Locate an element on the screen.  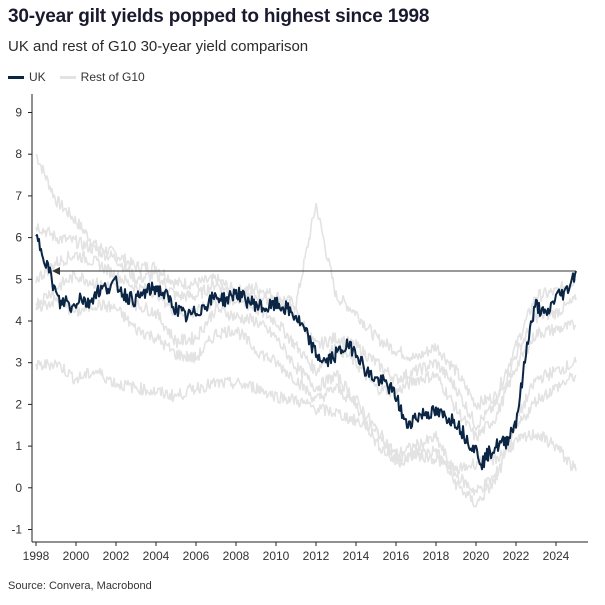
y-tick-label: 0 is located at coordinates (18, 488).